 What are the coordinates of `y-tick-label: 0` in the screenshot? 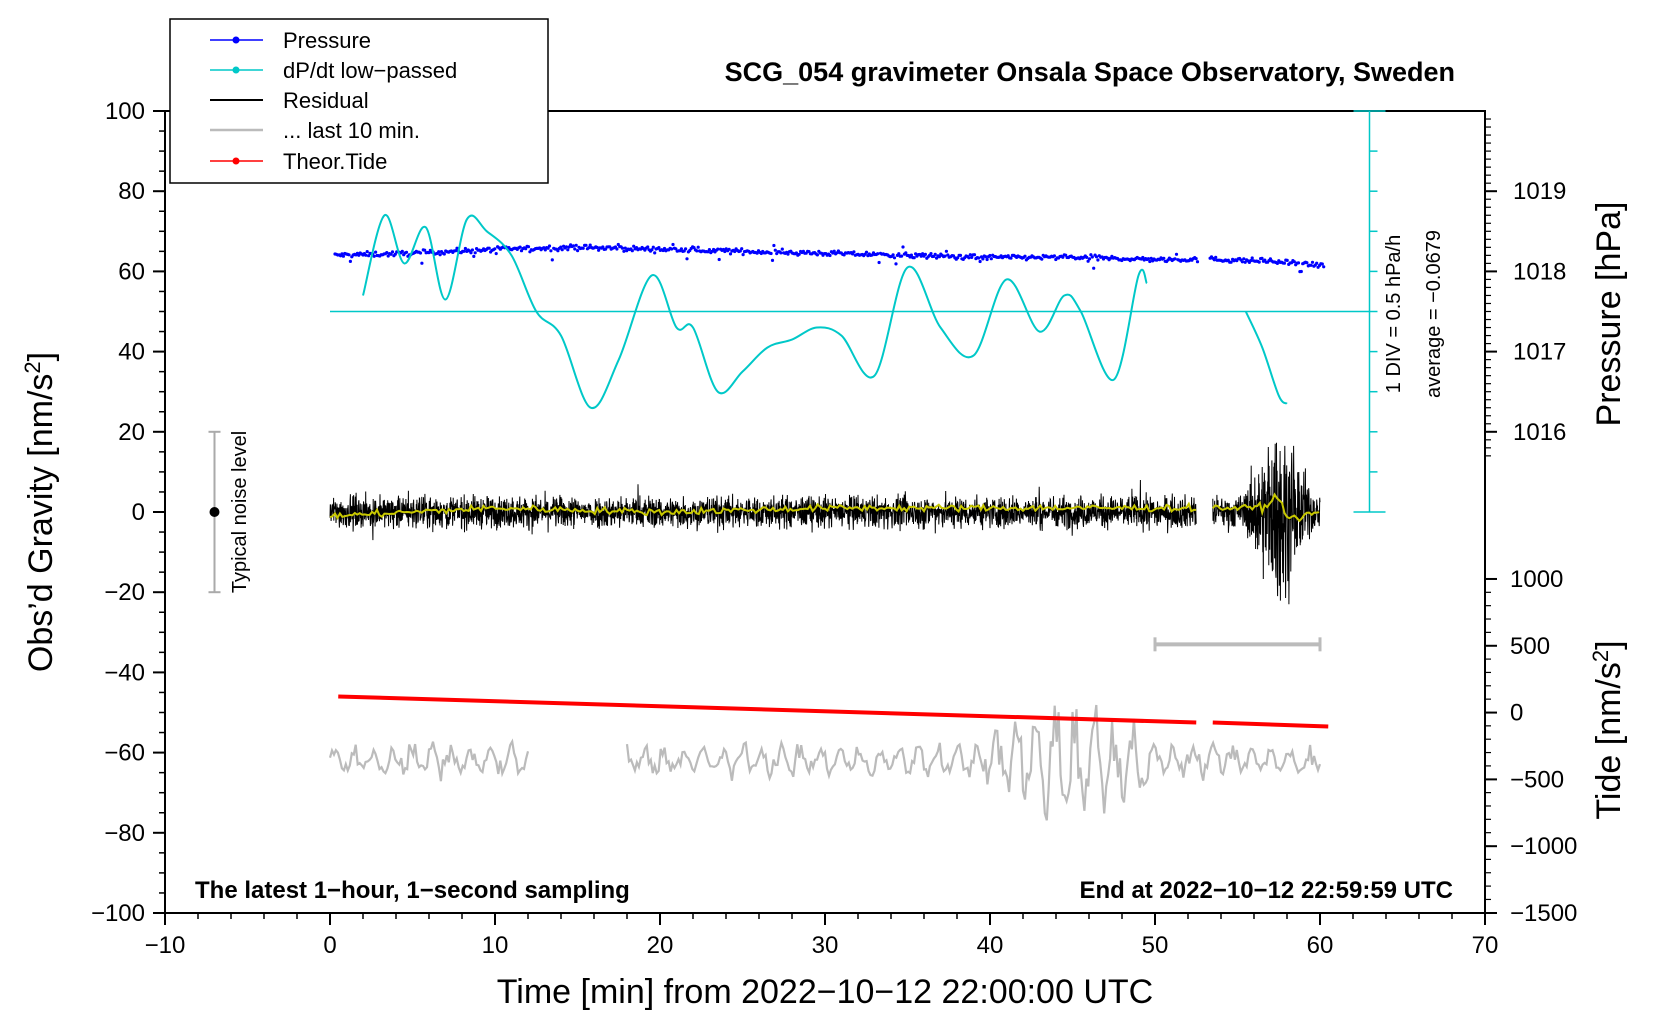 It's located at (138, 512).